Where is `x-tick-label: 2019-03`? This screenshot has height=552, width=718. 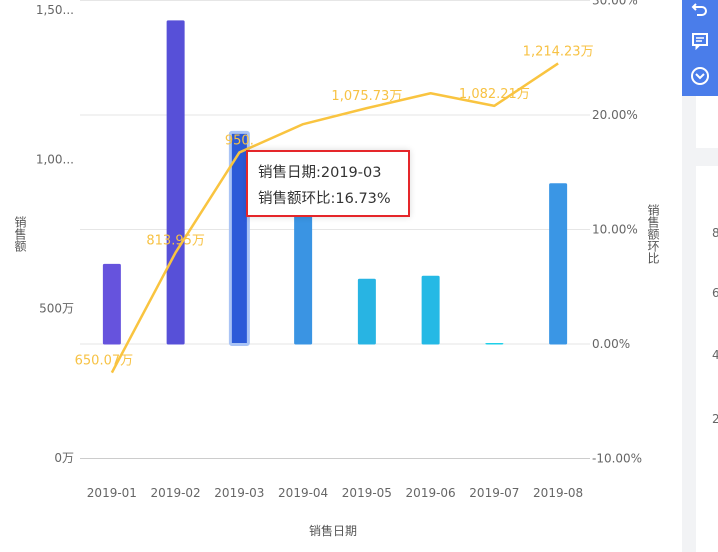
x-tick-label: 2019-03 is located at coordinates (239, 493).